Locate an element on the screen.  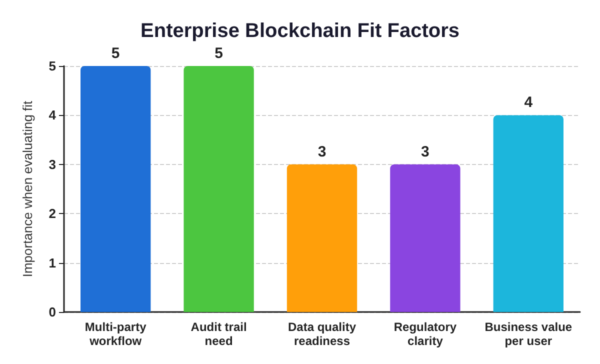
x-tick-label: Multi-party workflow is located at coordinates (115, 334).